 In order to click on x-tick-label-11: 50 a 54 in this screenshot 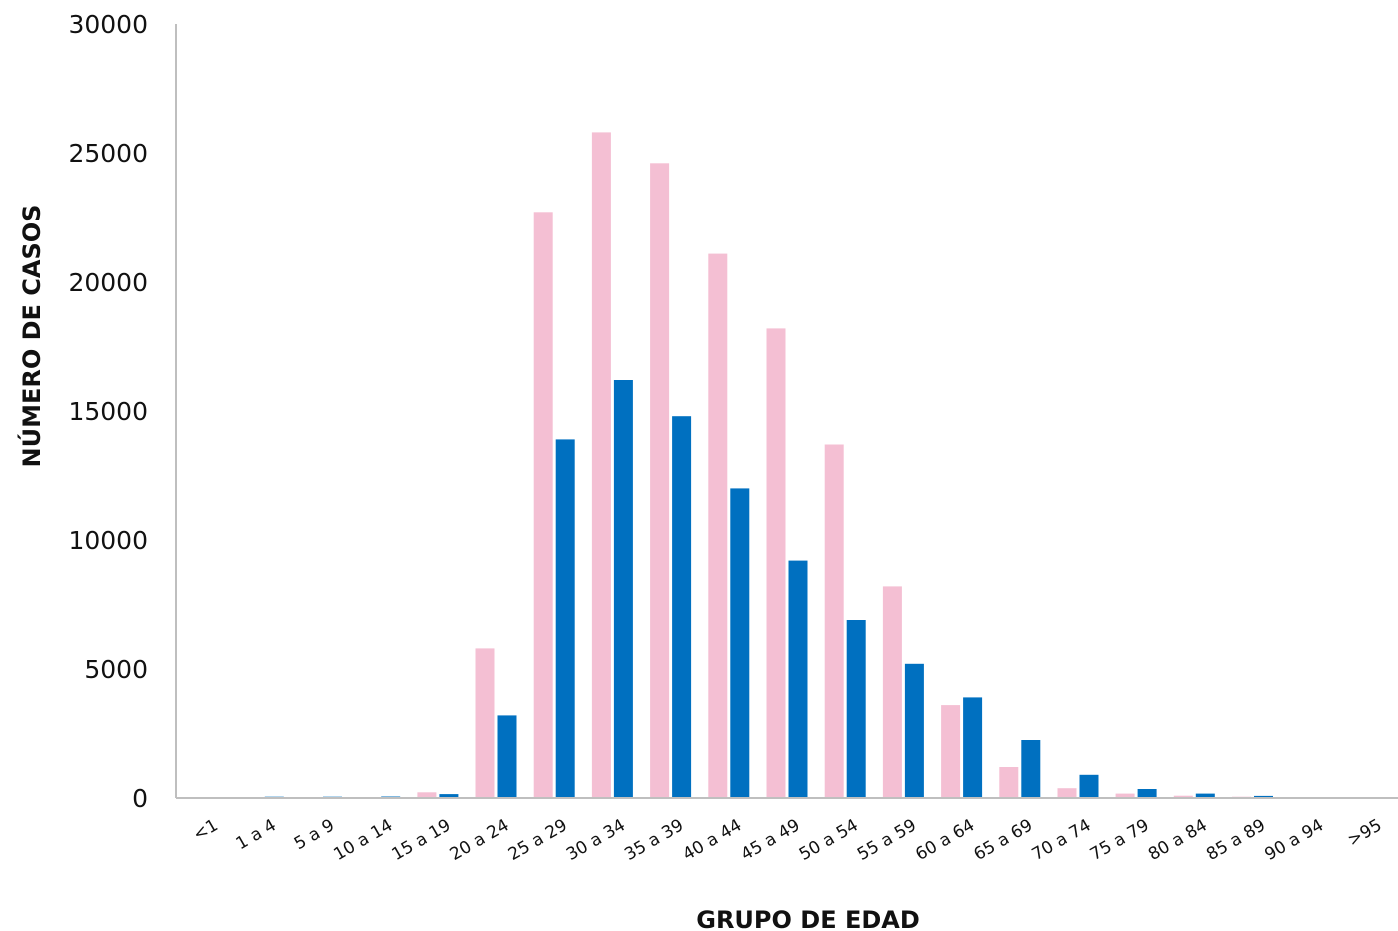, I will do `click(829, 840)`.